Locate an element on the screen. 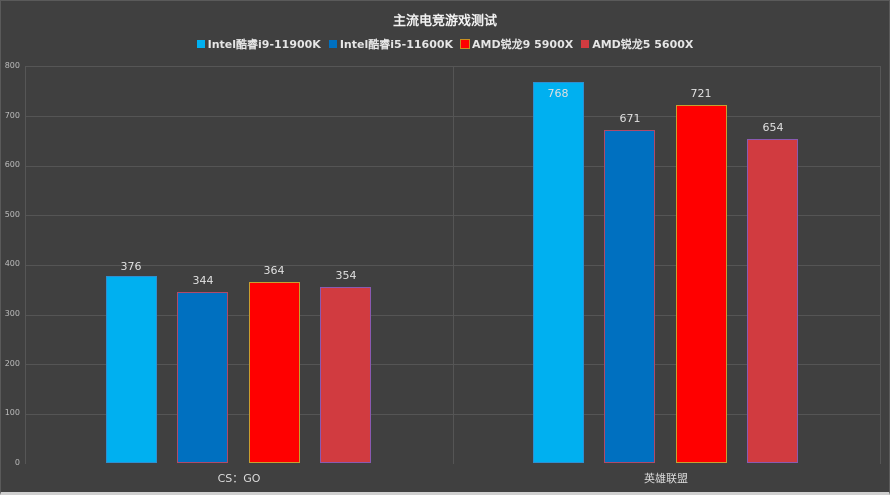  legend-item-r9-5900x: AMD锐龙9 5900X is located at coordinates (517, 44).